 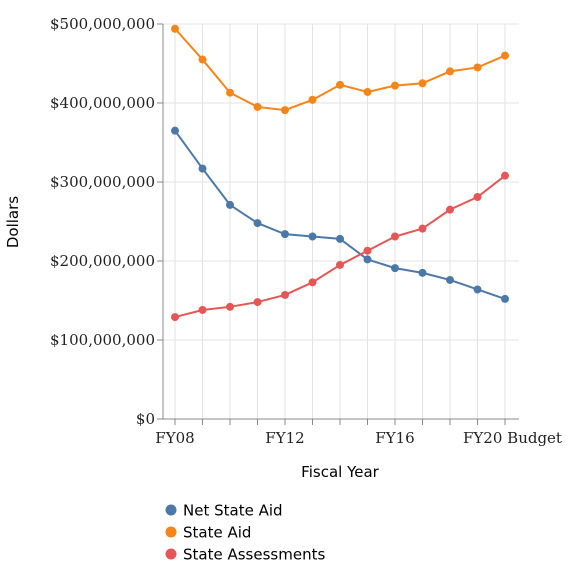 What do you see at coordinates (512, 438) in the screenshot?
I see `x-tick-label: FY20 Budget` at bounding box center [512, 438].